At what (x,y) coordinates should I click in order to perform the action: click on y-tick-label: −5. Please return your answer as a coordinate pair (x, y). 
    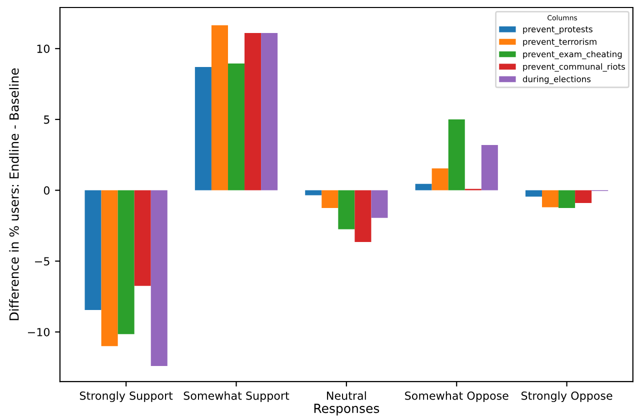
    Looking at the image, I should click on (42, 261).